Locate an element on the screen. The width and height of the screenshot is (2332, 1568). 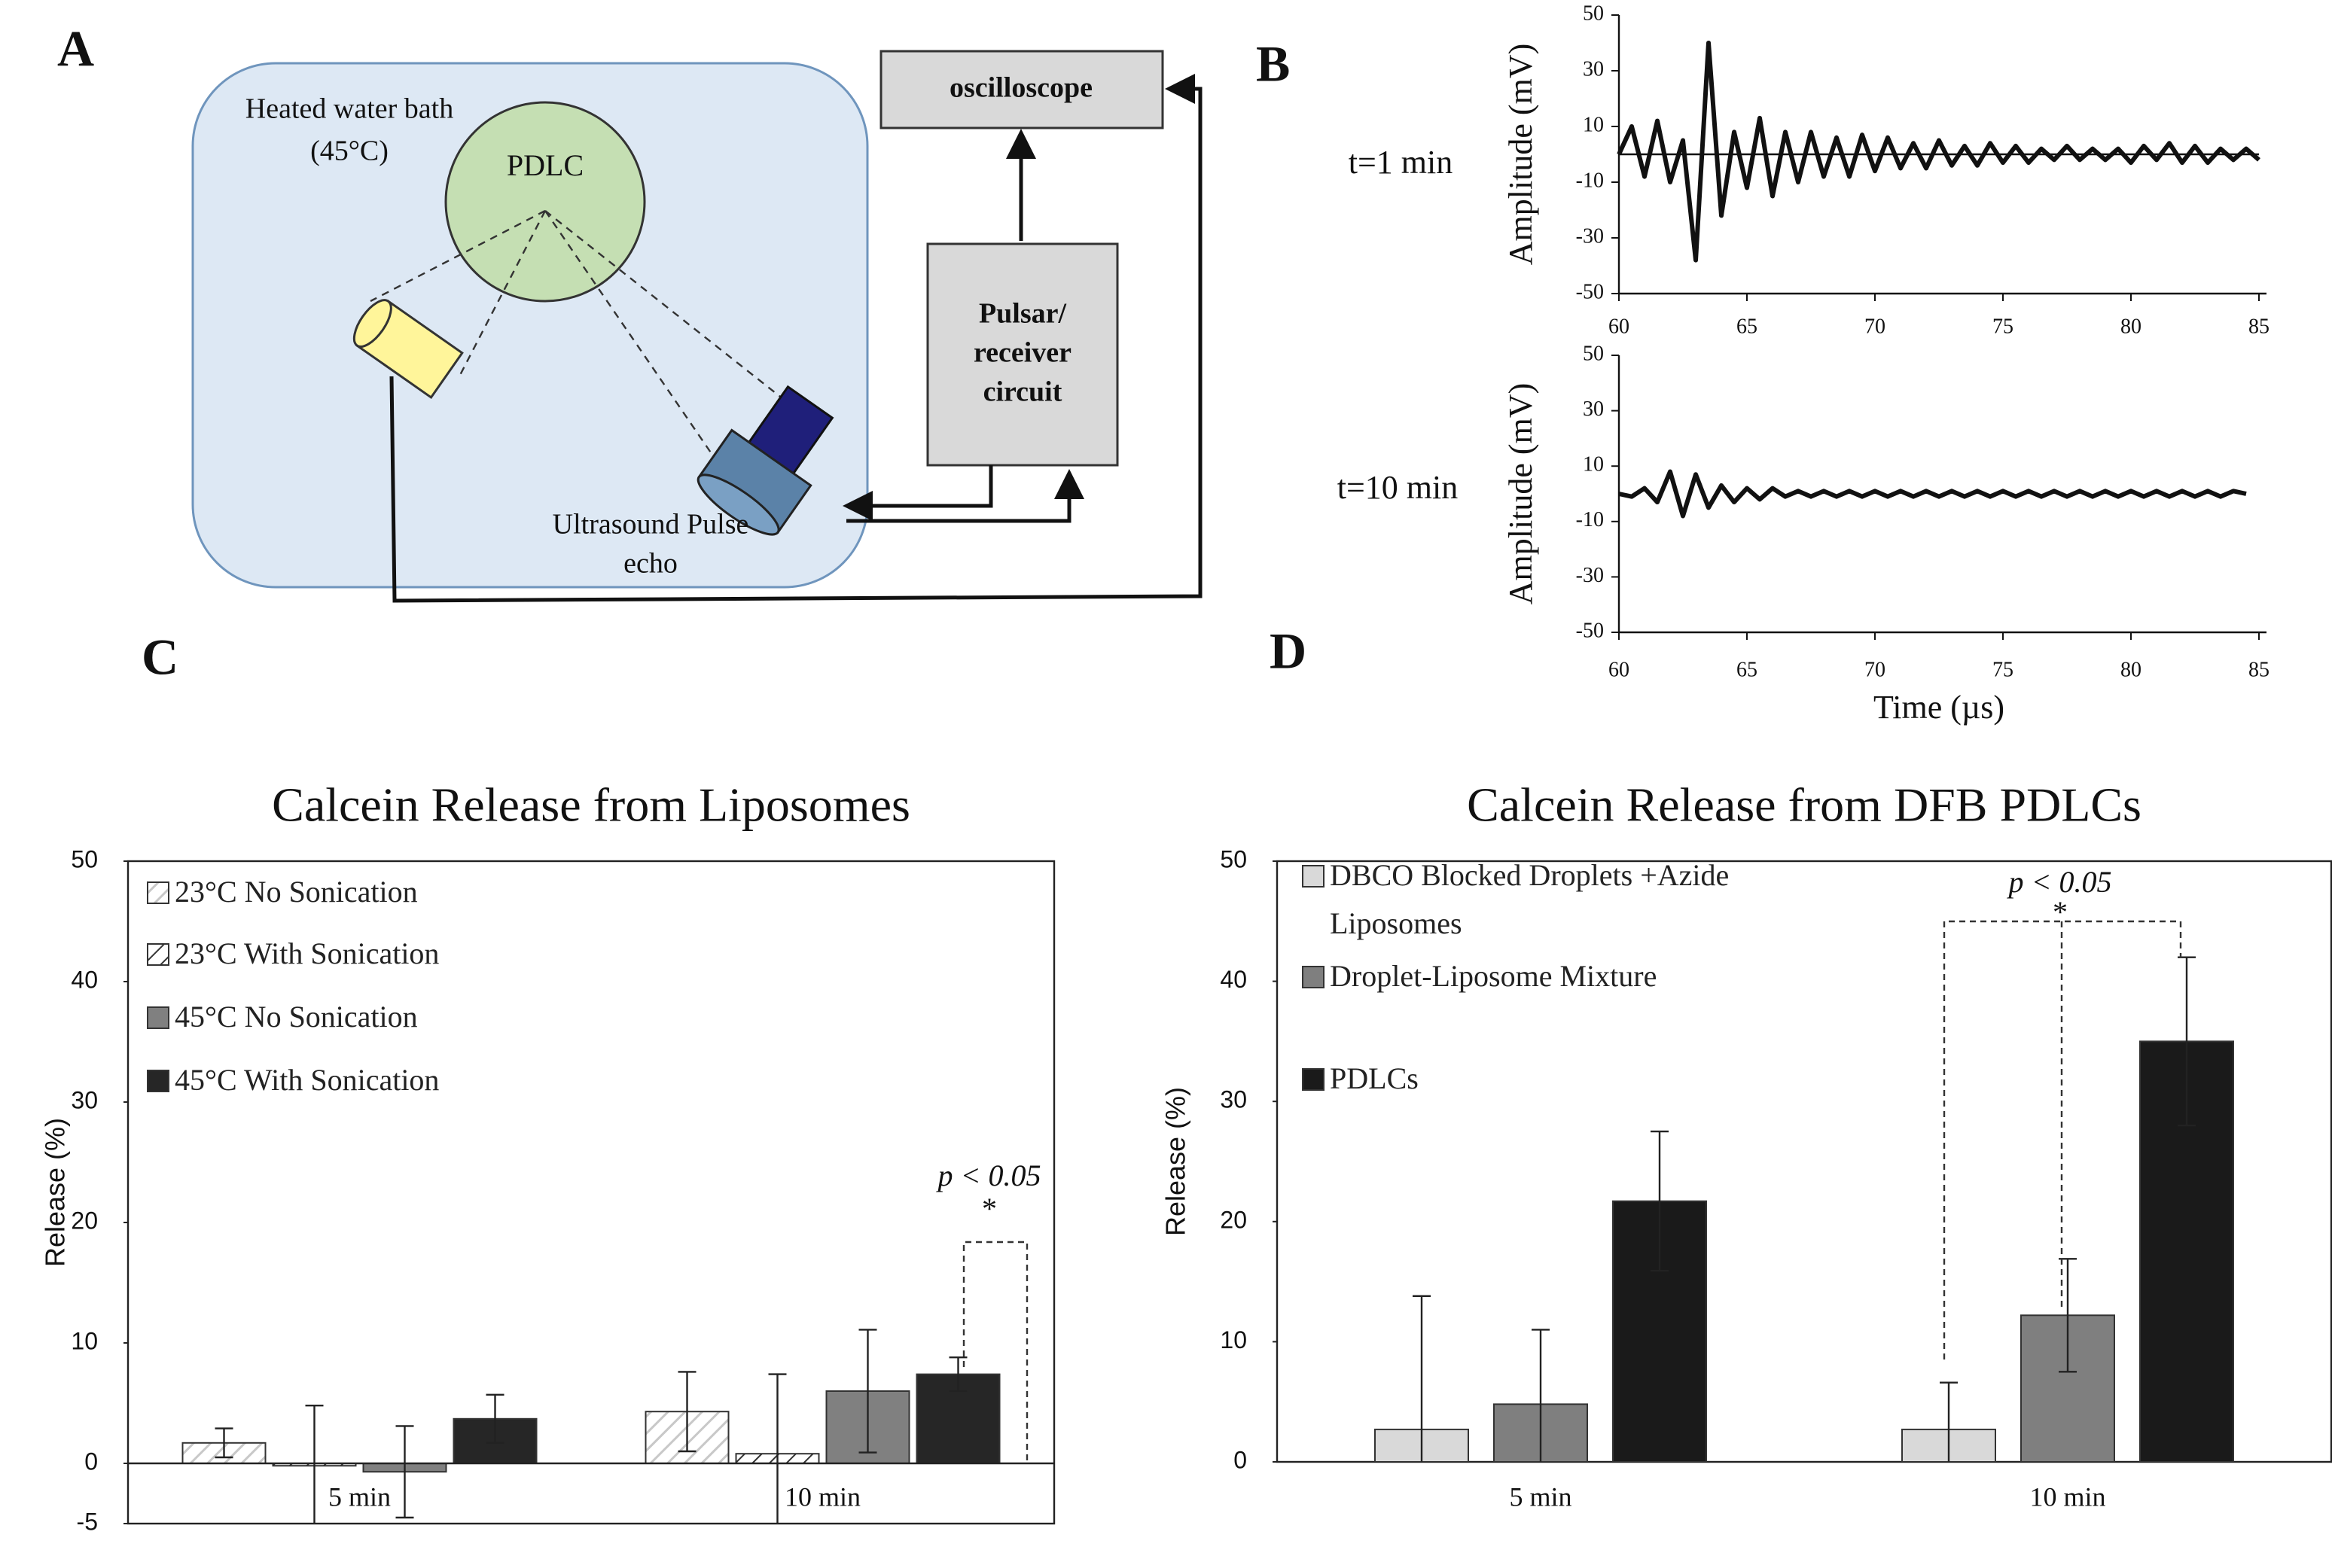
pdlc-label: PDLC is located at coordinates (545, 165).